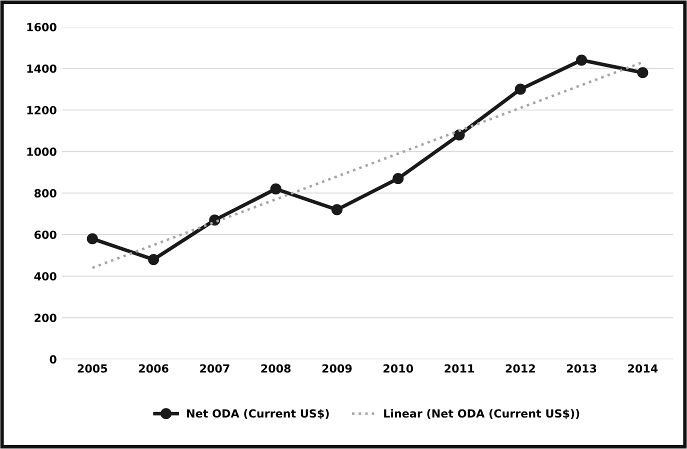 The height and width of the screenshot is (449, 687). Describe the element at coordinates (53, 359) in the screenshot. I see `y-tick-label: 0` at that location.